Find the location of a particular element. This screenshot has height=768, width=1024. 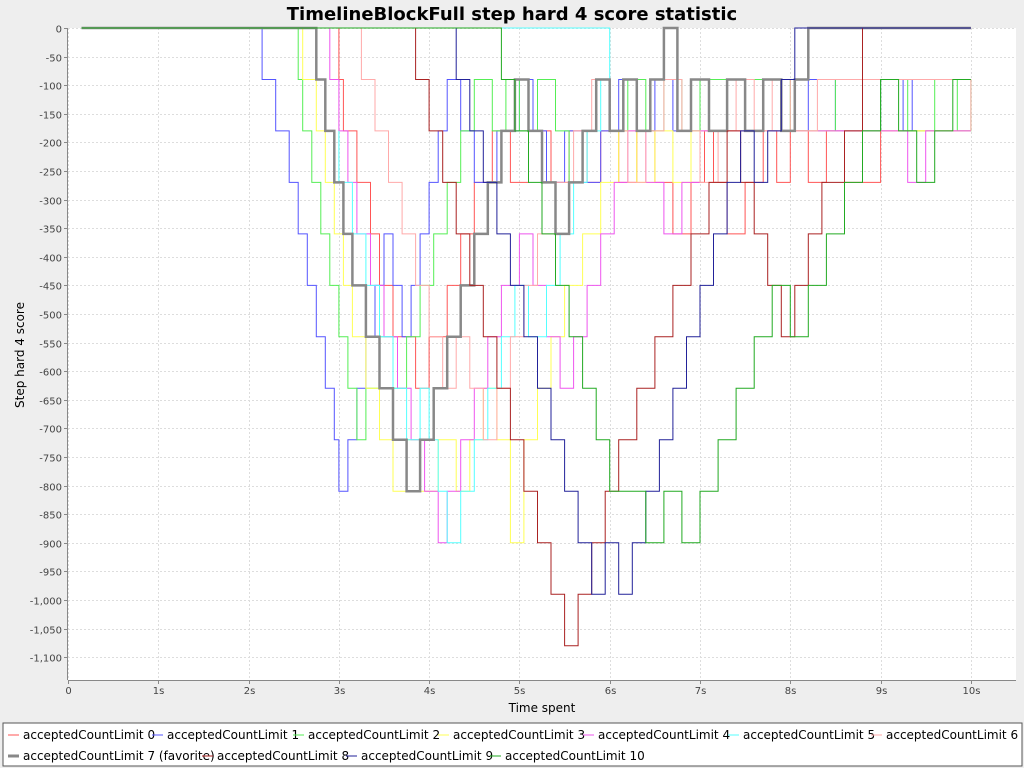

x-tick-label-10: 10s is located at coordinates (972, 691).